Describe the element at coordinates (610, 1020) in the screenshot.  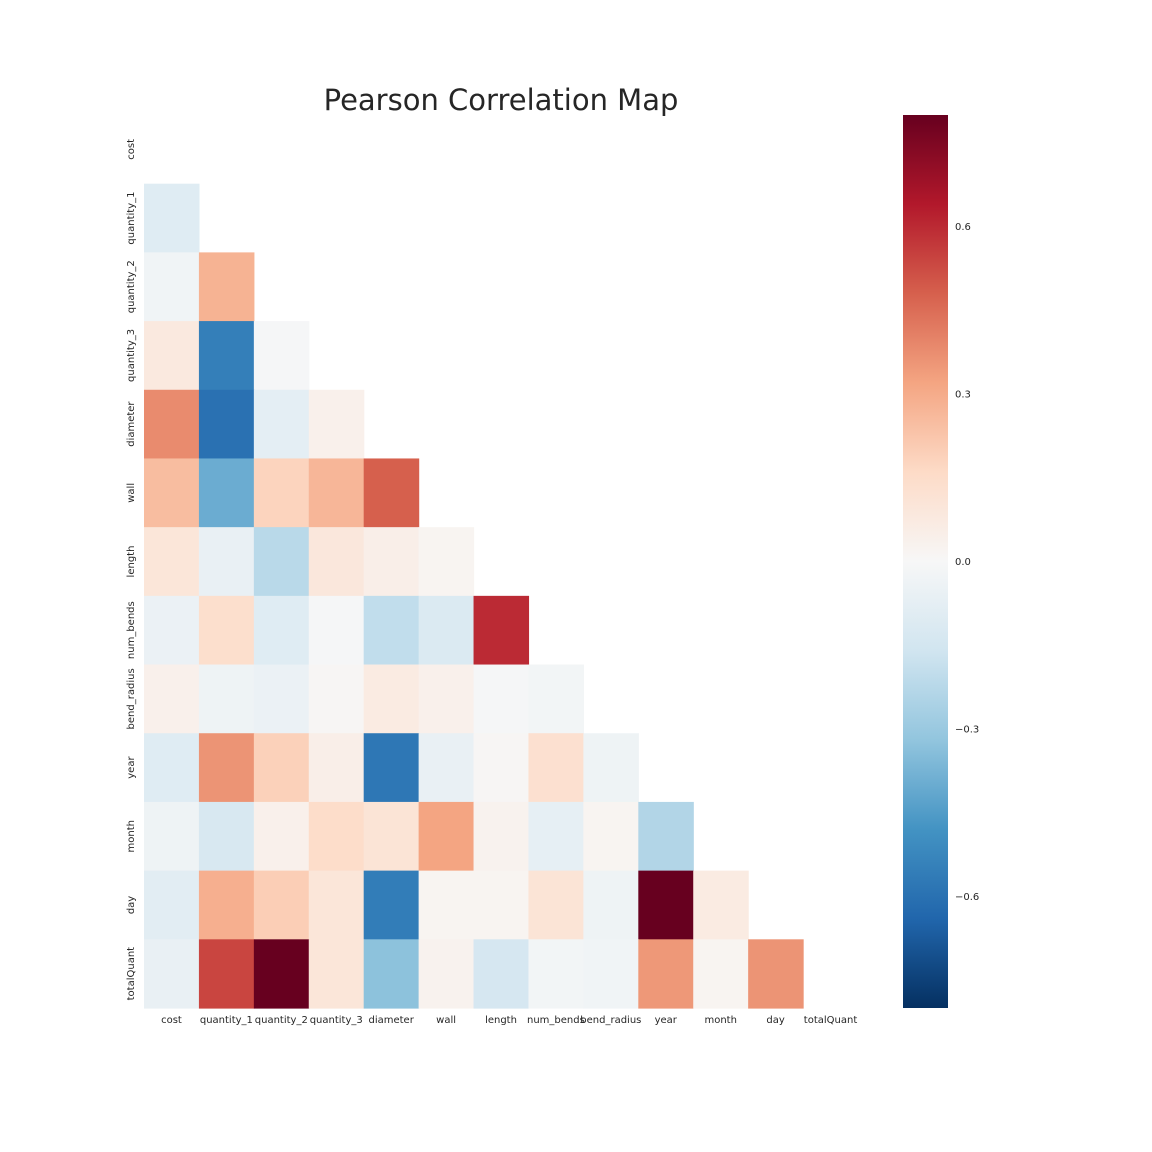
I see `x-tick-label-bend_radius: bend_radius` at that location.